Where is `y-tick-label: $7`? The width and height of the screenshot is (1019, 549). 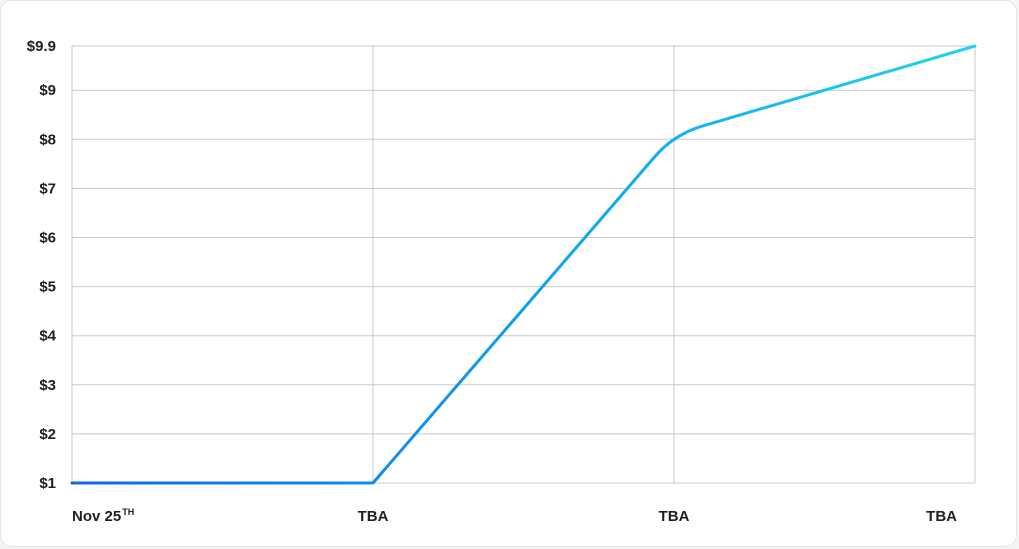
y-tick-label: $7 is located at coordinates (47, 188).